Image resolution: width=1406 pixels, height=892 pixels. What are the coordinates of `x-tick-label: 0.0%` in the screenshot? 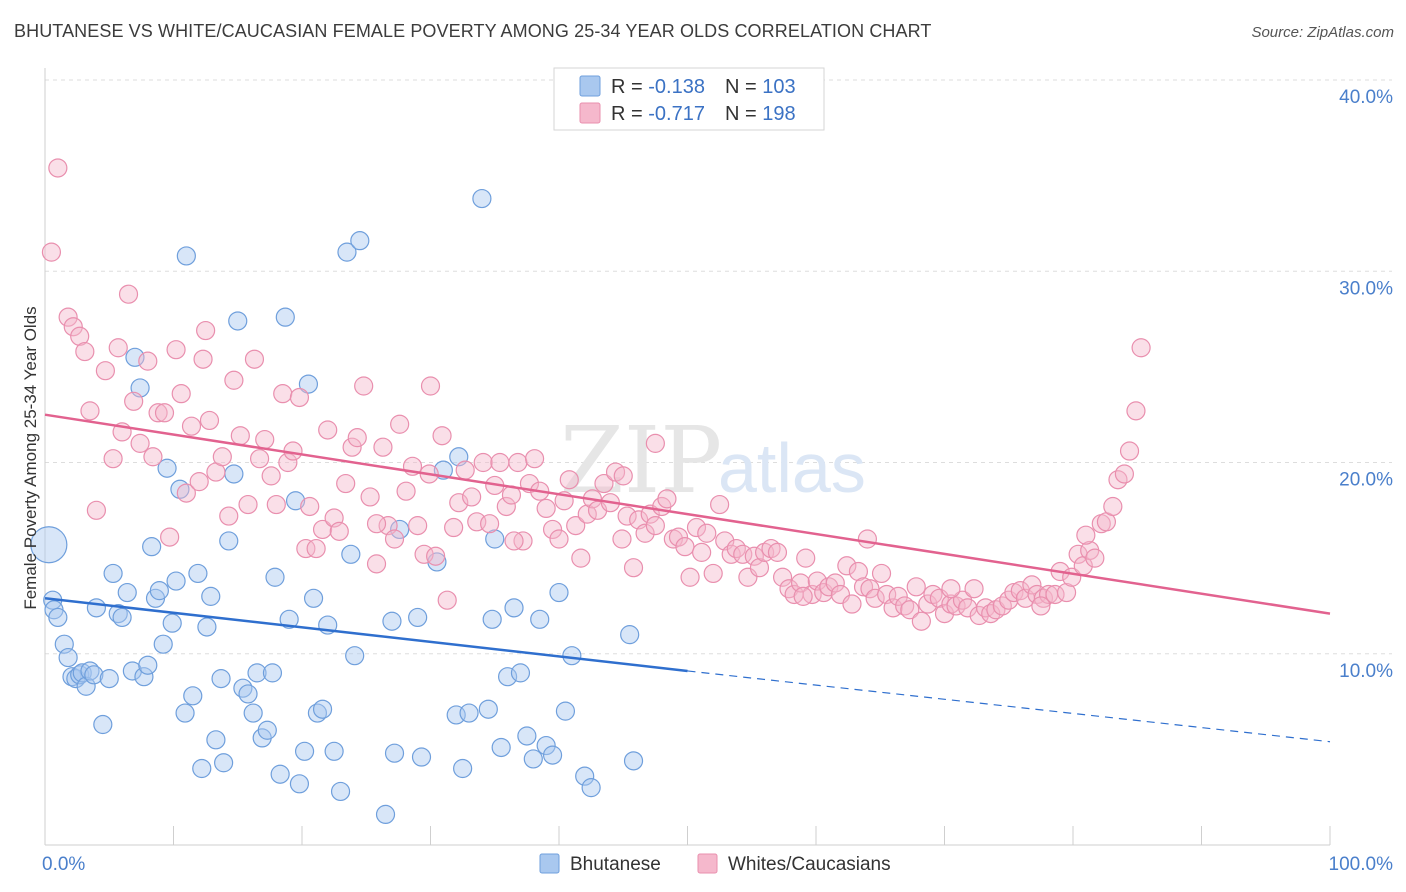 It's located at (63, 864).